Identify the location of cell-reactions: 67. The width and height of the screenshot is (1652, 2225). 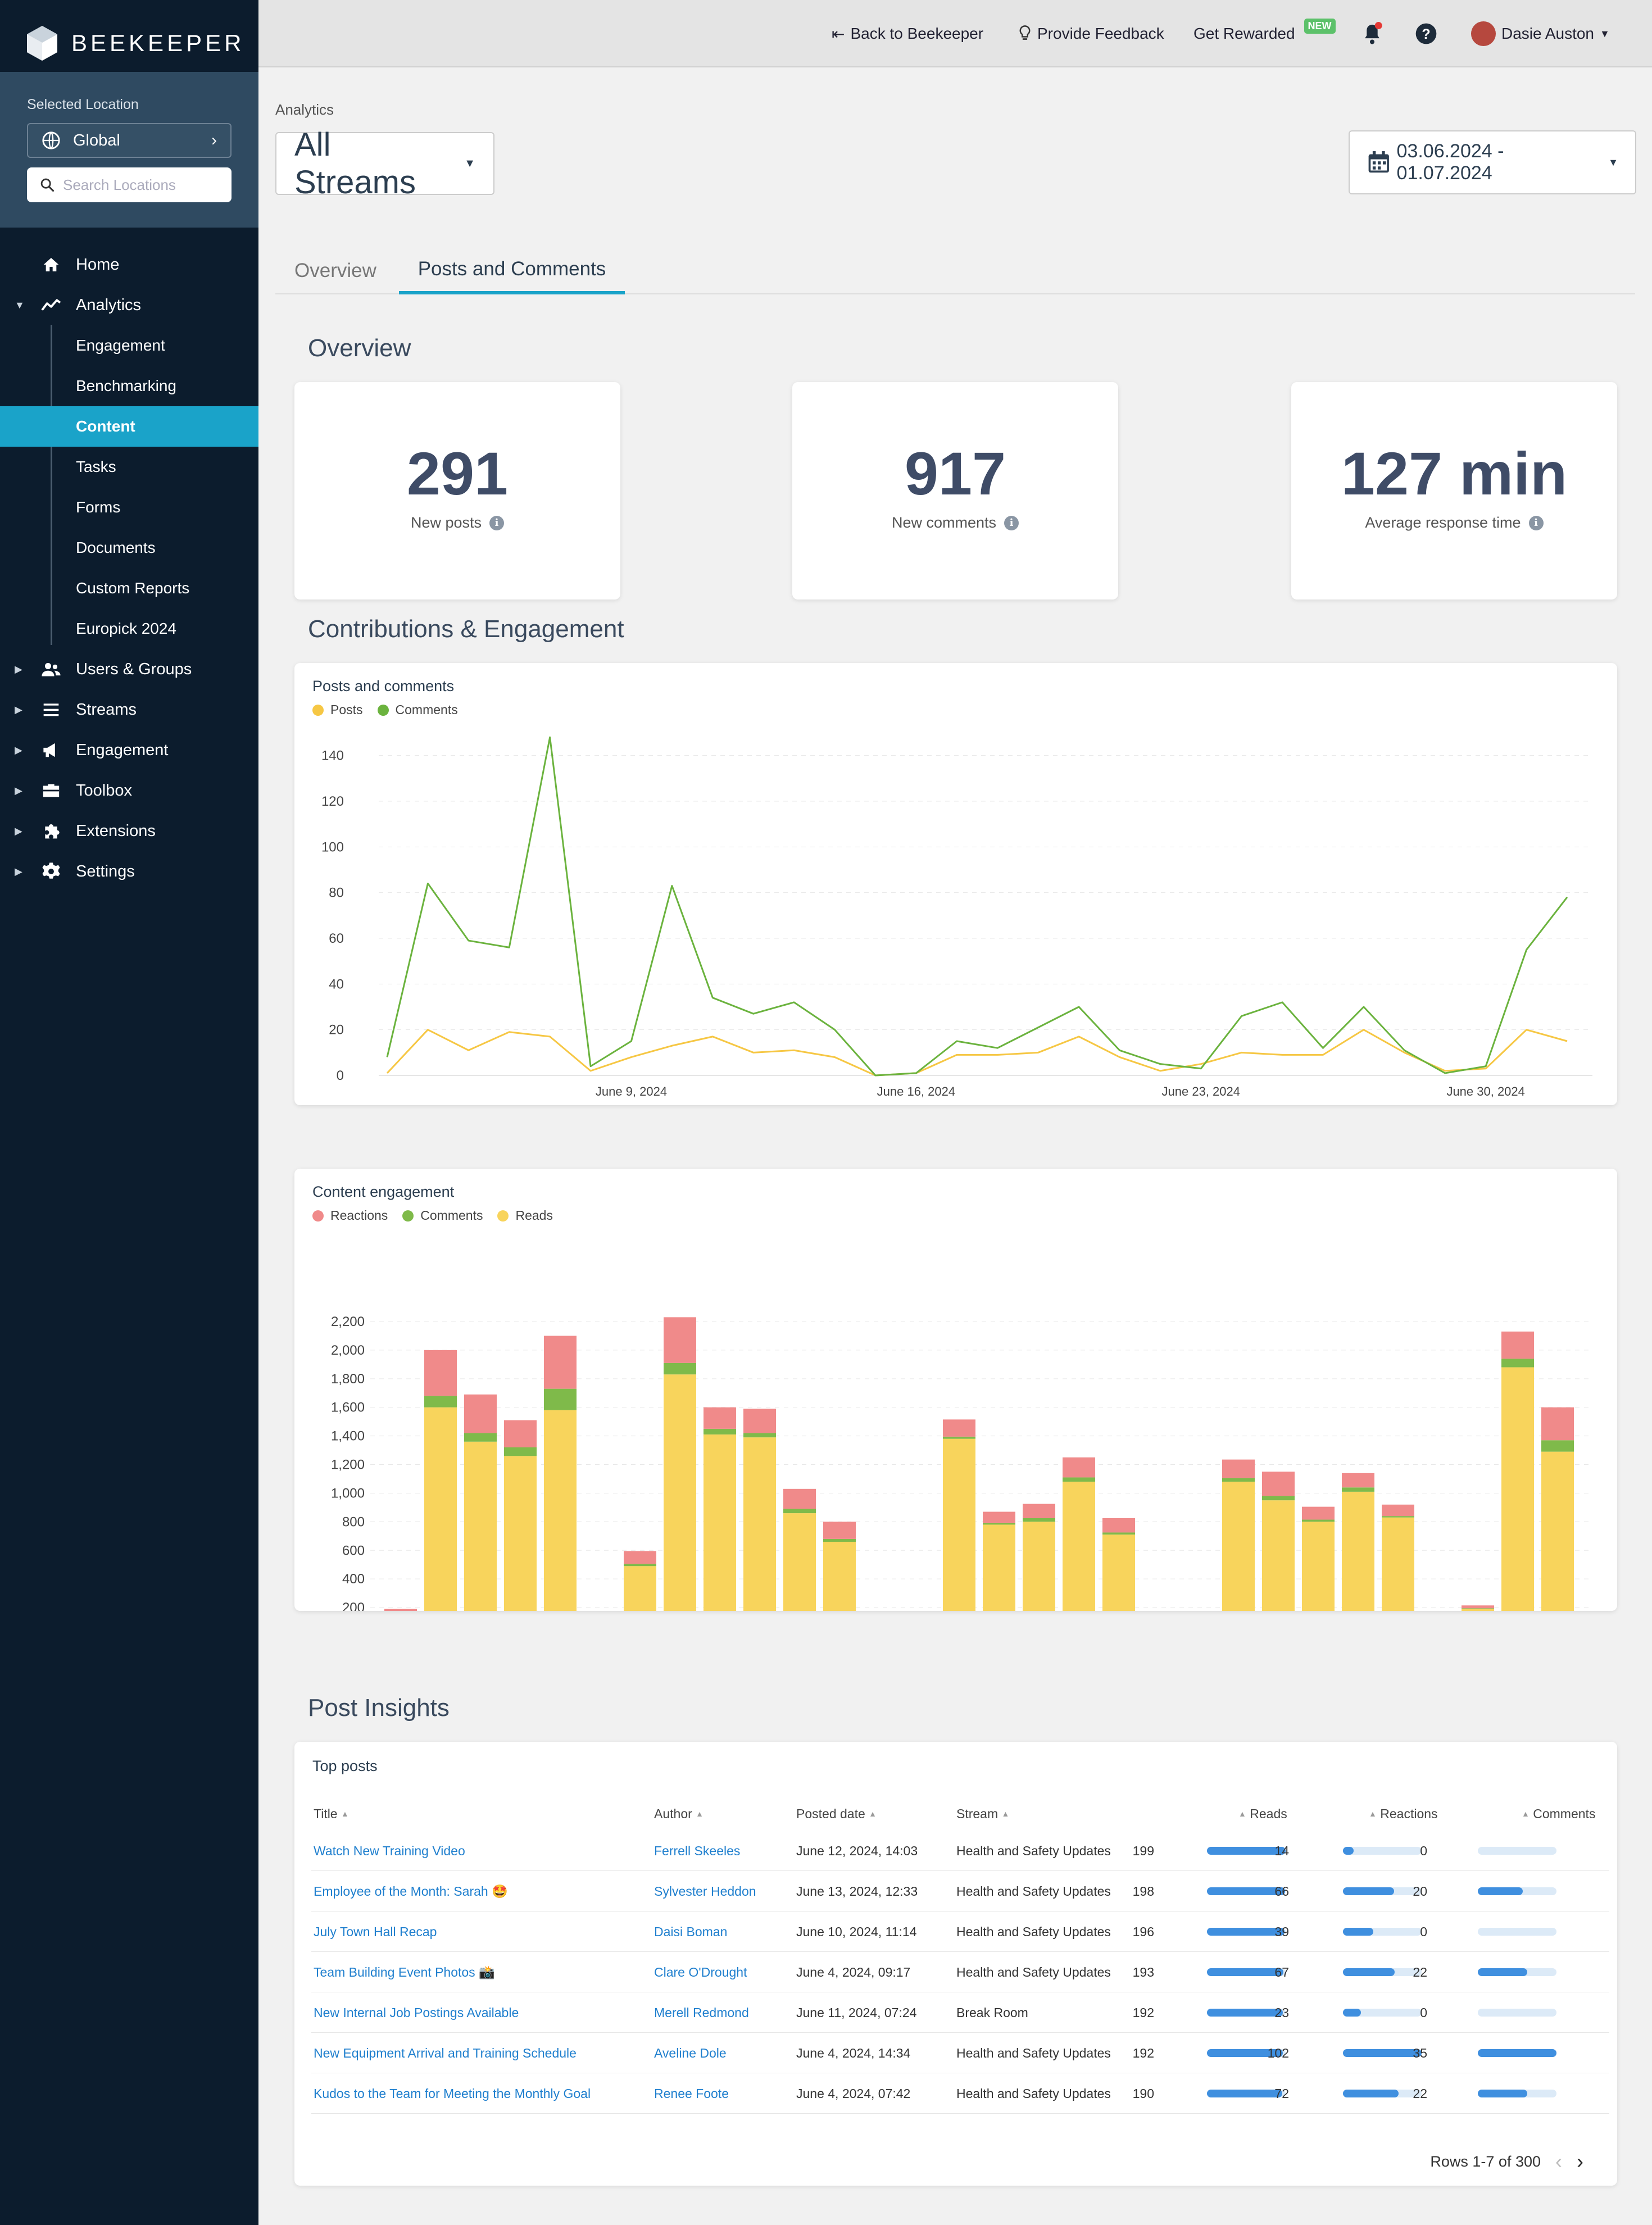
(1281, 1971).